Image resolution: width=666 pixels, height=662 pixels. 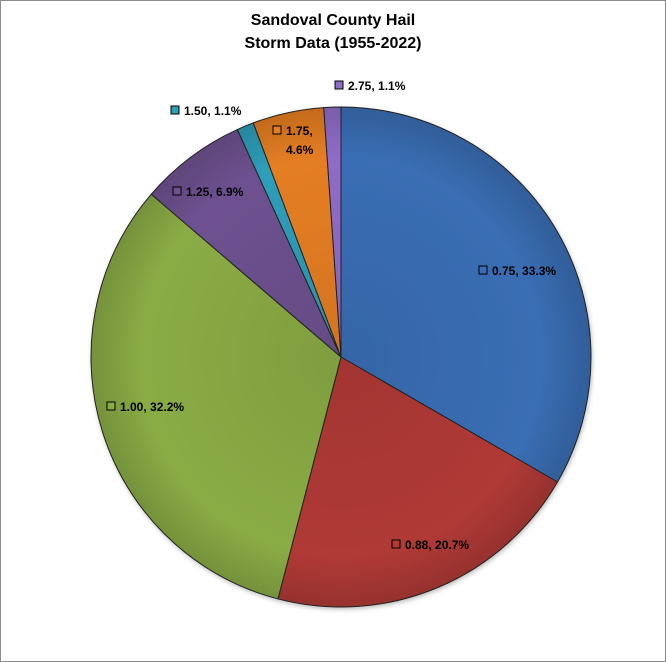 I want to click on data-label-text-2.75: 2.75, 1.1%, so click(x=377, y=86).